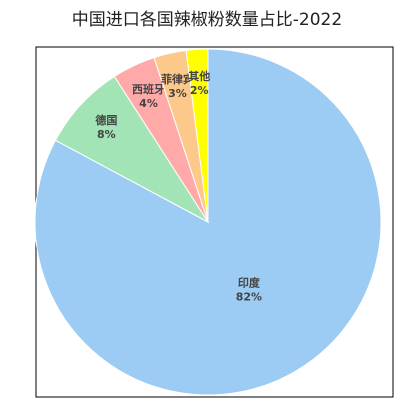  Describe the element at coordinates (106, 134) in the screenshot. I see `slice-value: 8%` at that location.